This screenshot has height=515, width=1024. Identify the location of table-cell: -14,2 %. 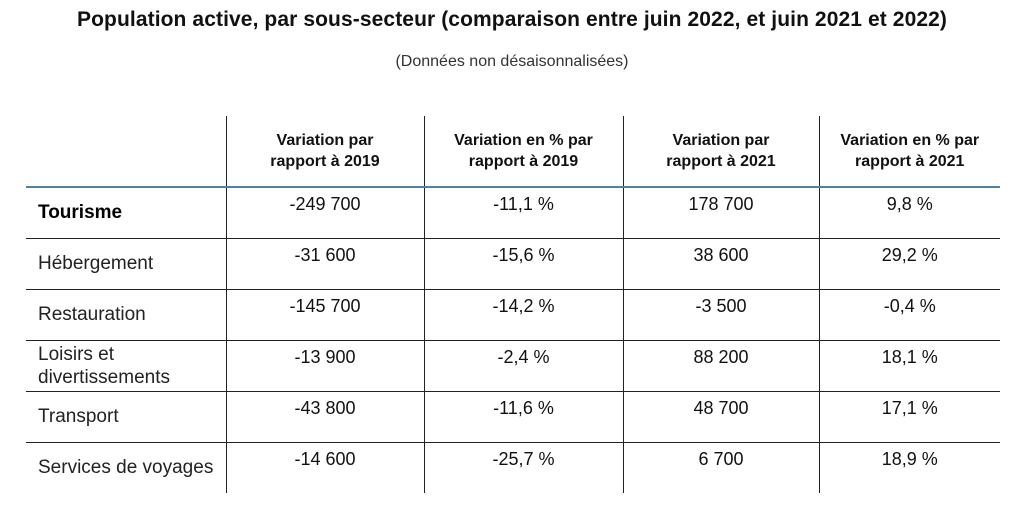
(523, 315).